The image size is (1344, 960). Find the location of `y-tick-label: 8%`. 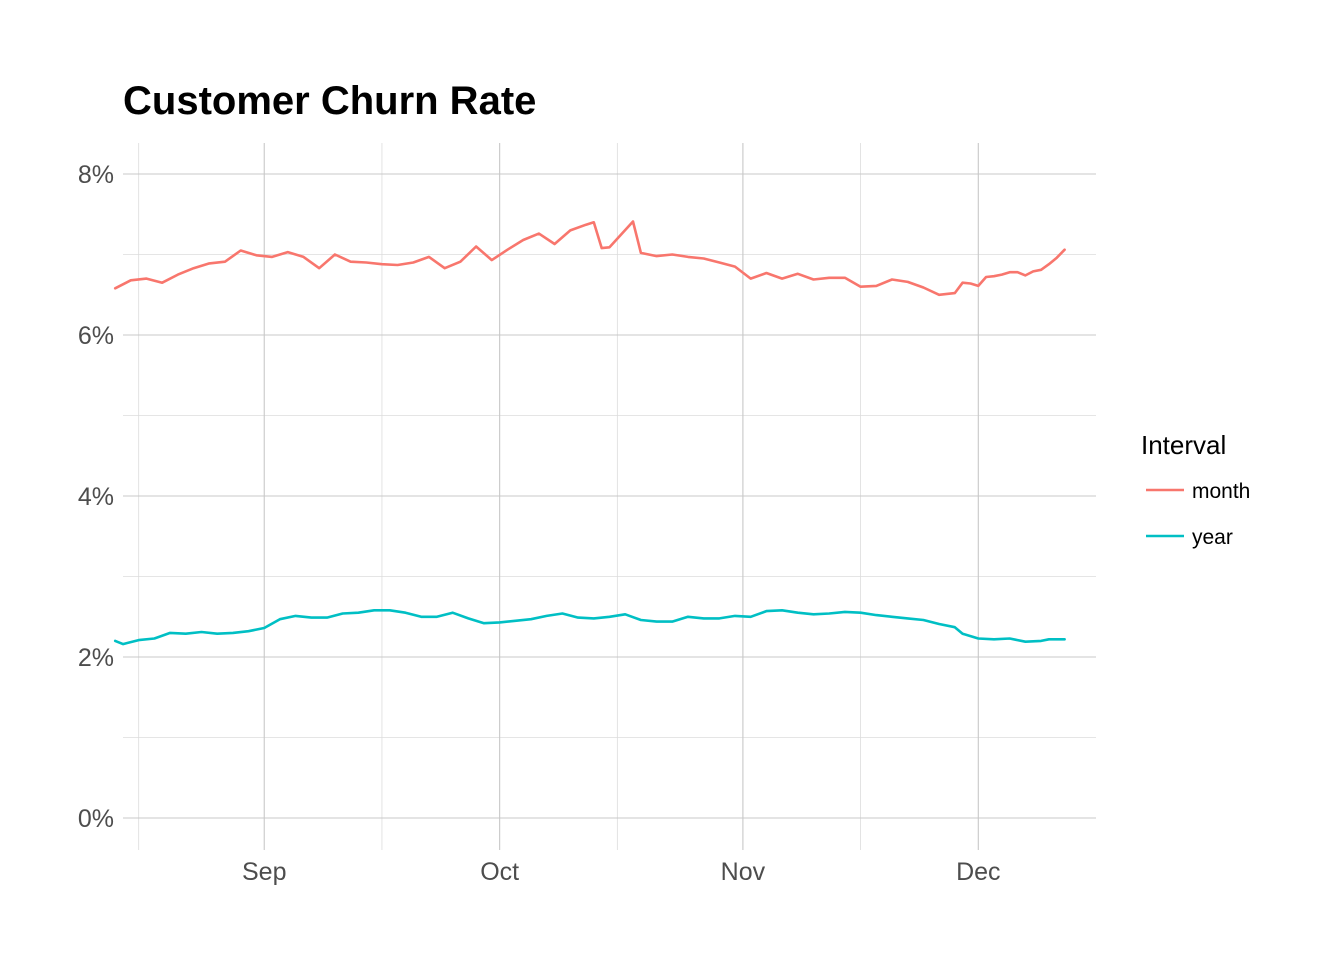

y-tick-label: 8% is located at coordinates (96, 175).